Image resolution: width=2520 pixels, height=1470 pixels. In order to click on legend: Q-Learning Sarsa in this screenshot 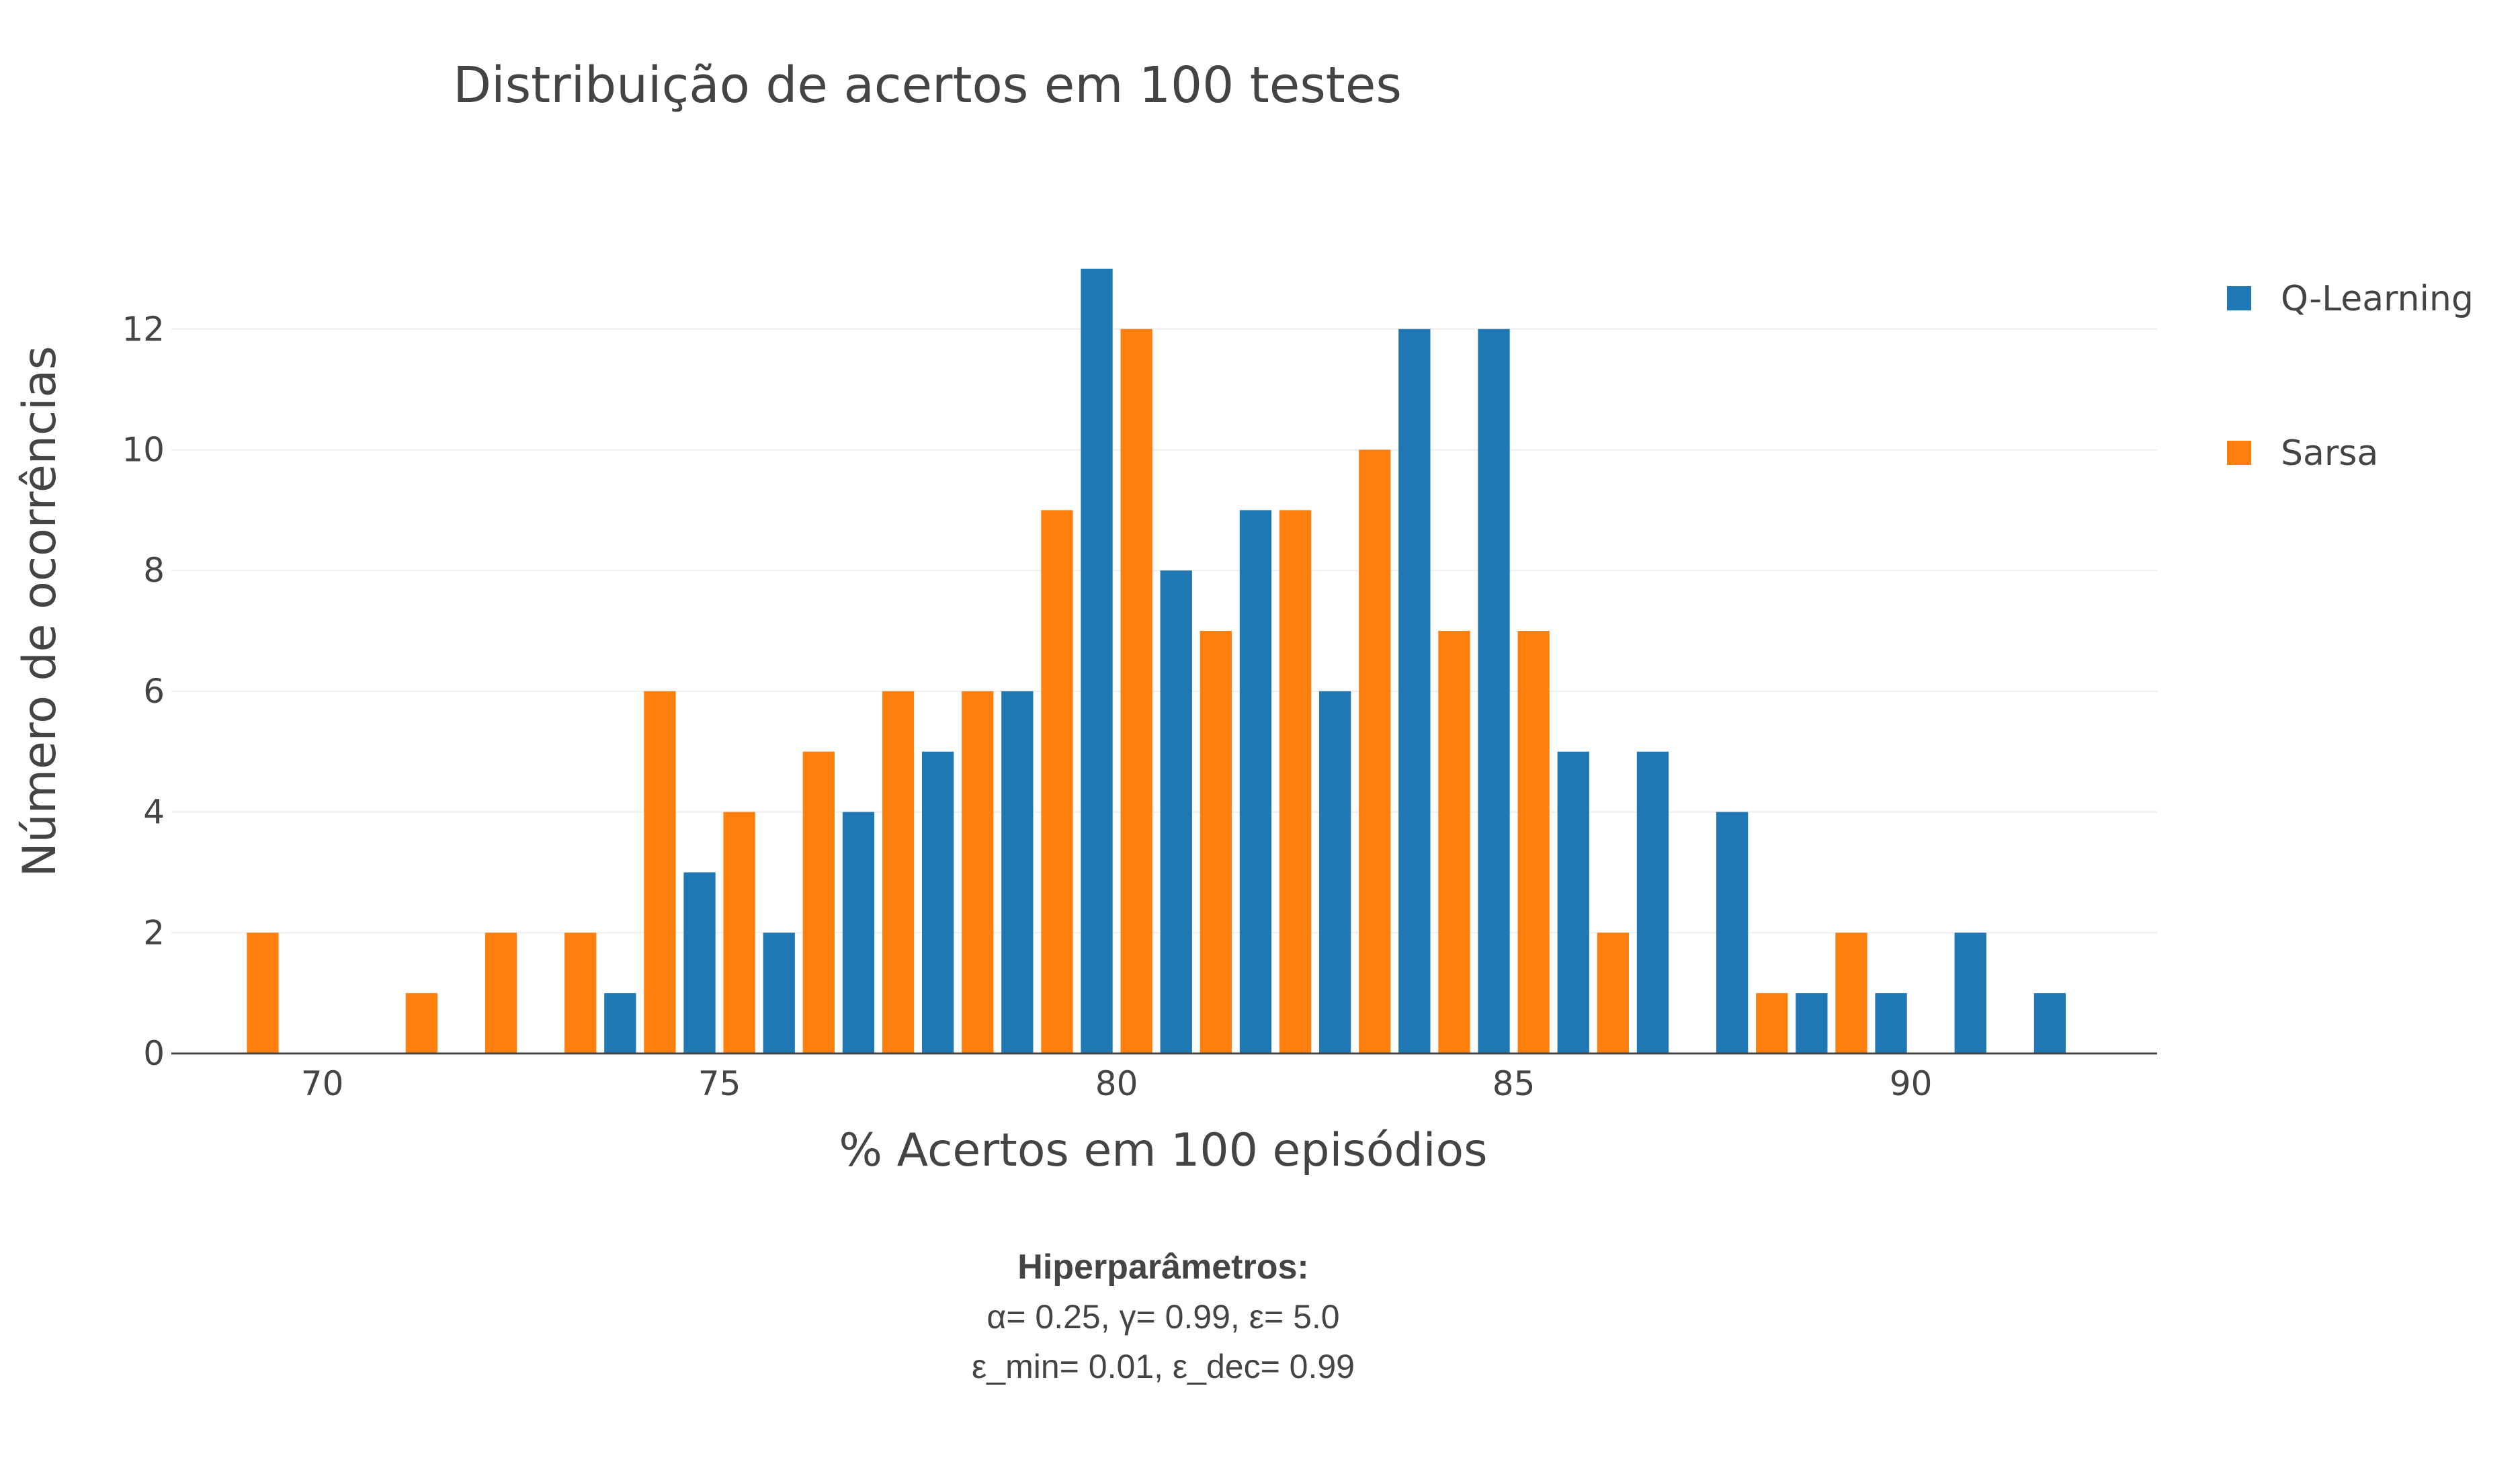, I will do `click(2351, 376)`.